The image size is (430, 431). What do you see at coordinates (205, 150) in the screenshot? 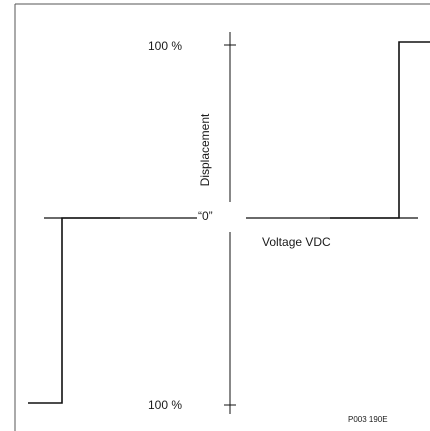
I see `displacement-axis-label: Displacement` at bounding box center [205, 150].